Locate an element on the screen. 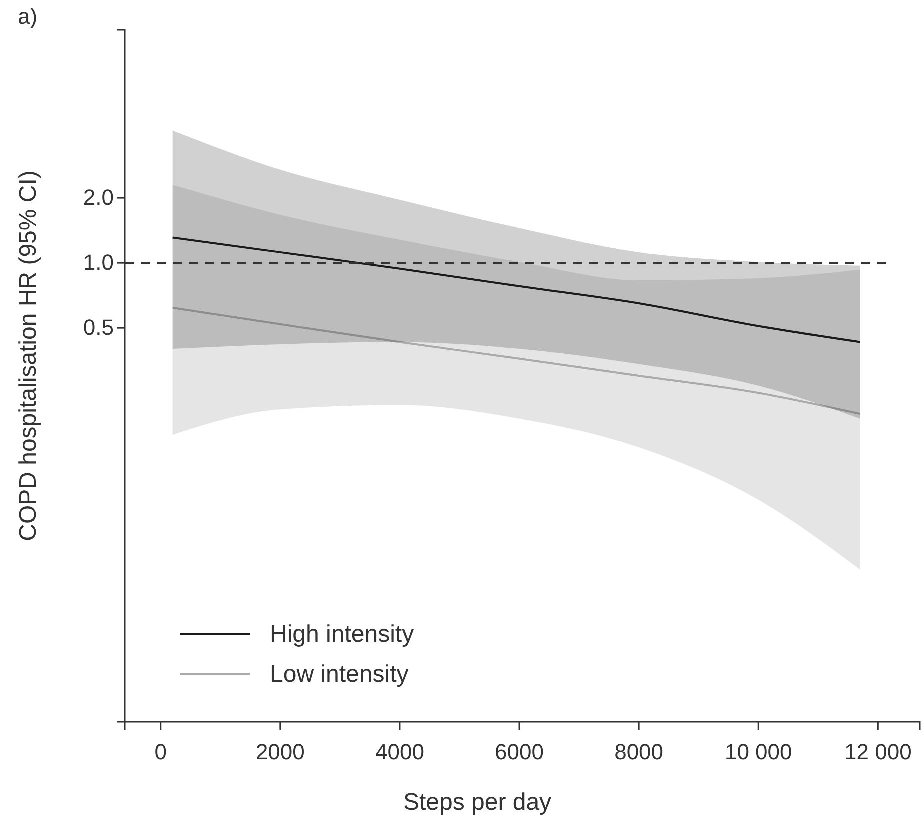  x-tick-label: 4000 is located at coordinates (399, 751).